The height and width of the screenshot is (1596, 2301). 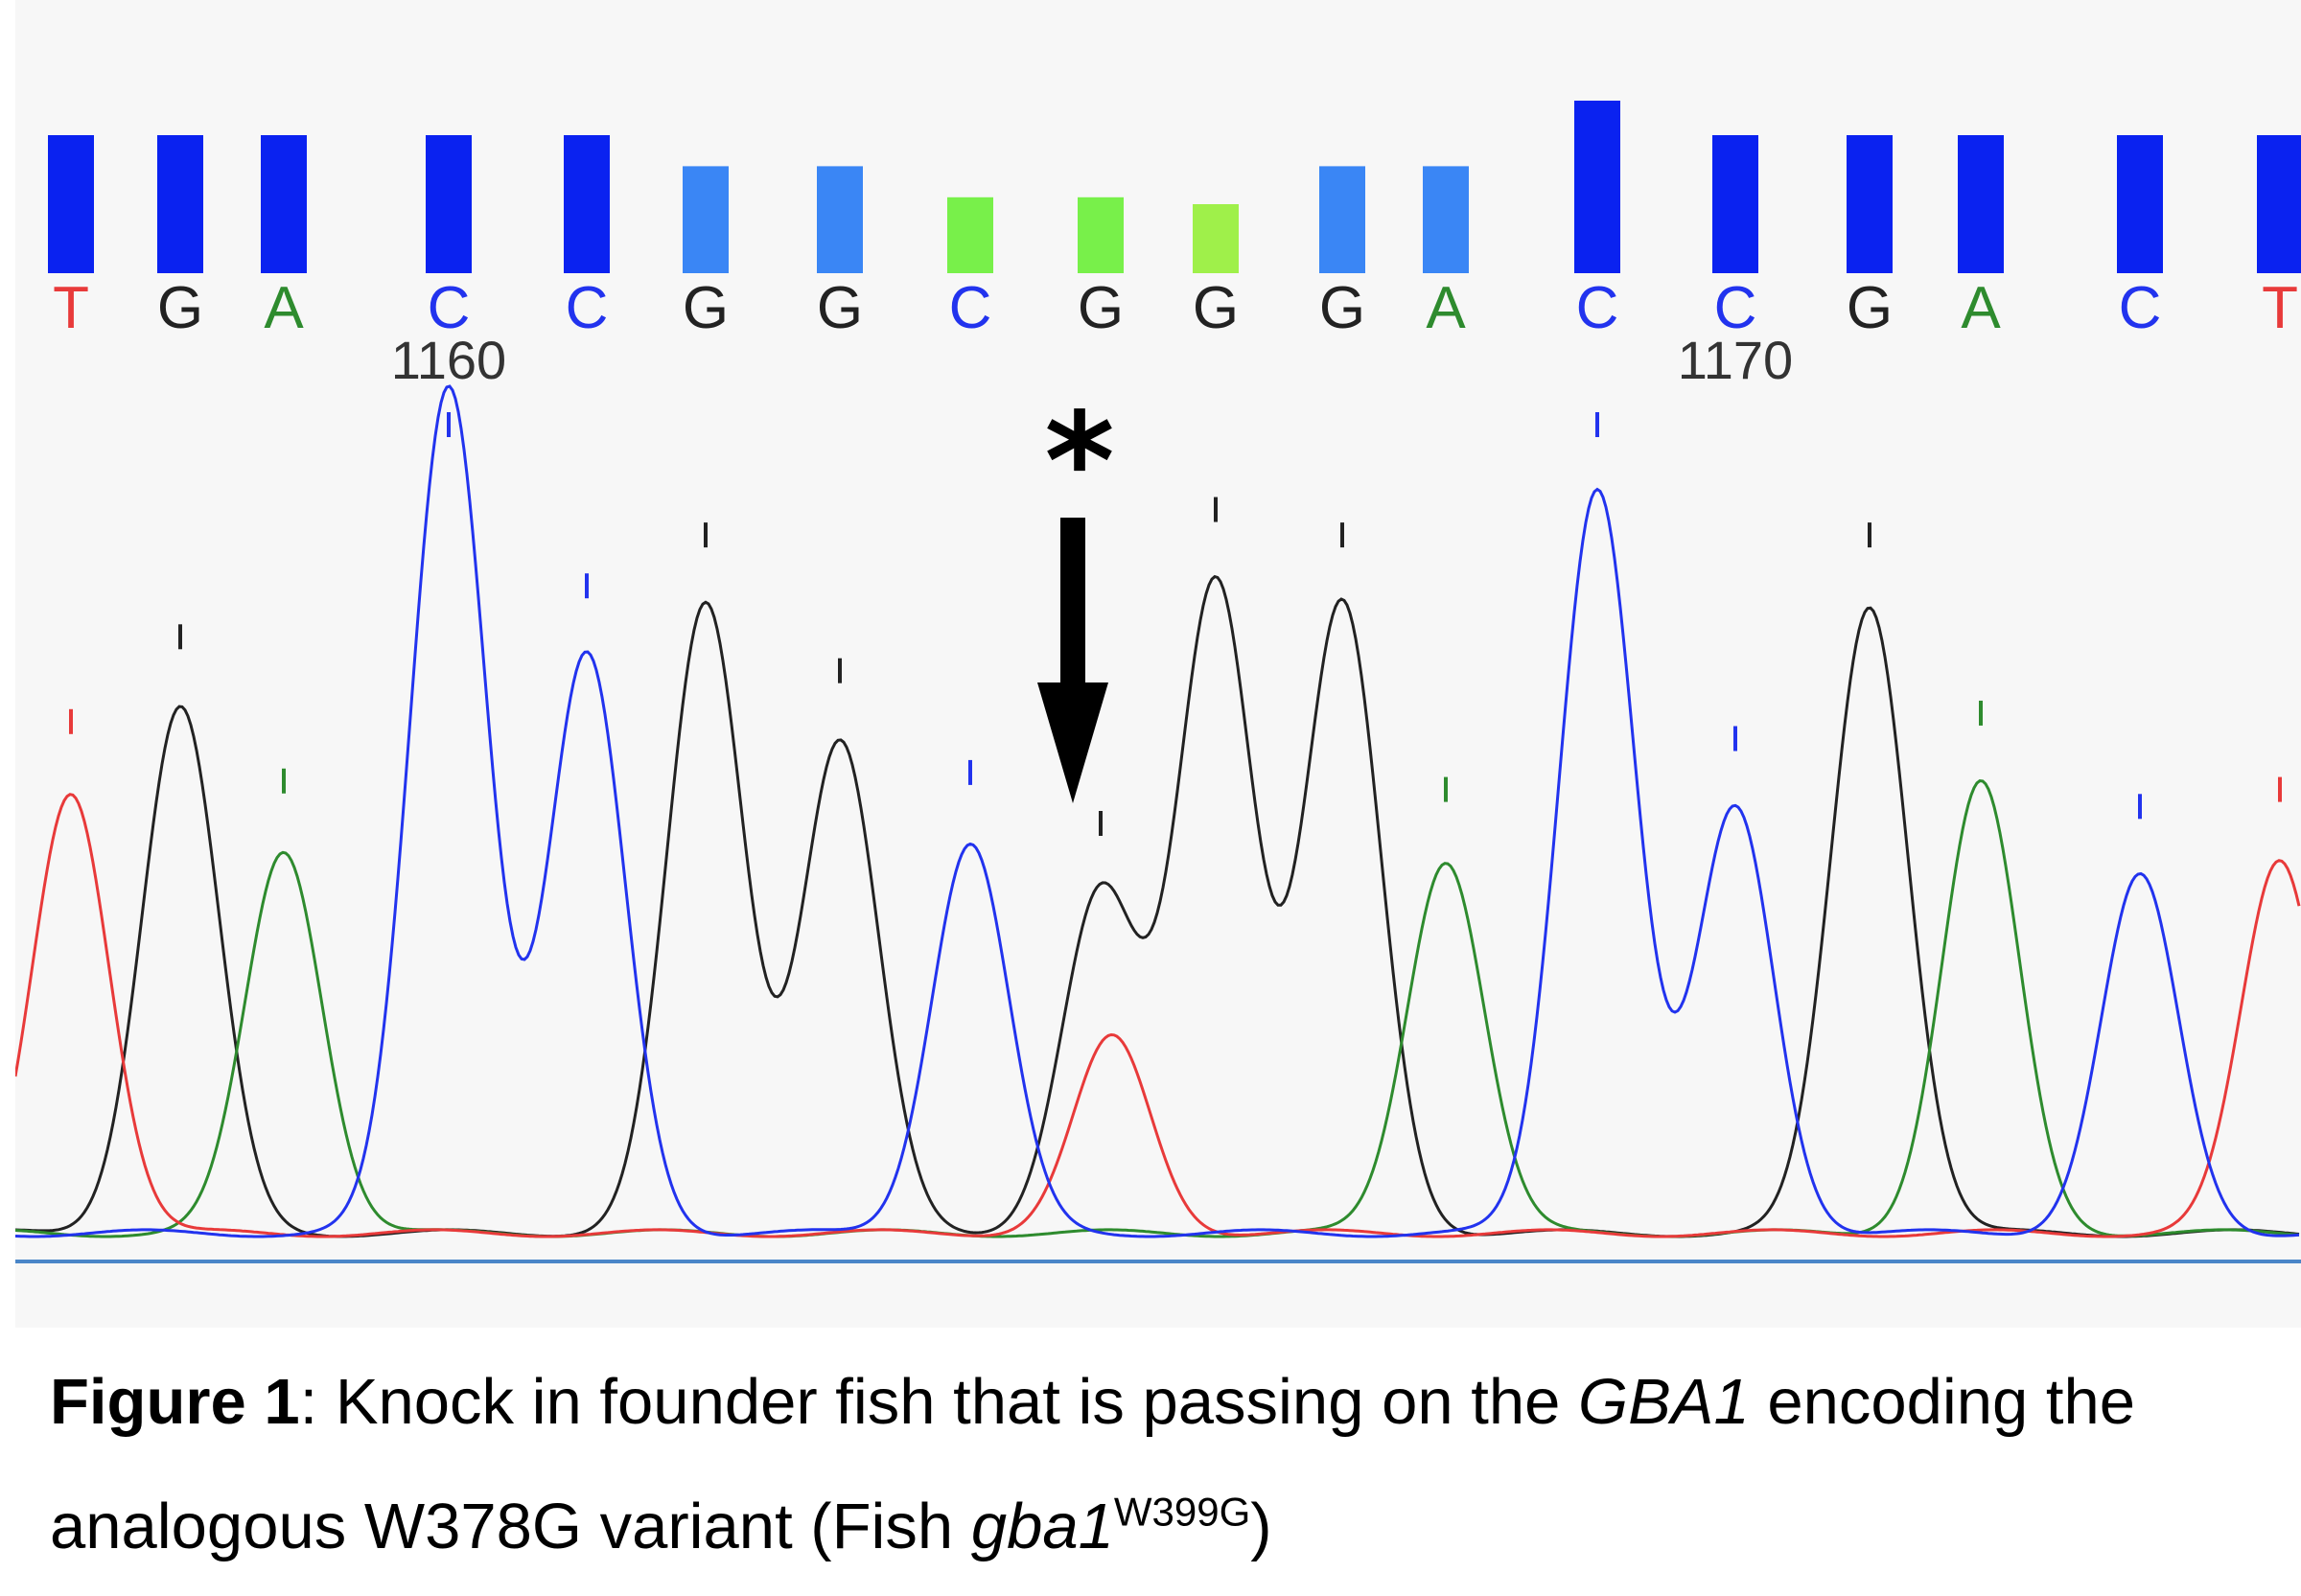 What do you see at coordinates (1174, 187) in the screenshot?
I see `quality-bars` at bounding box center [1174, 187].